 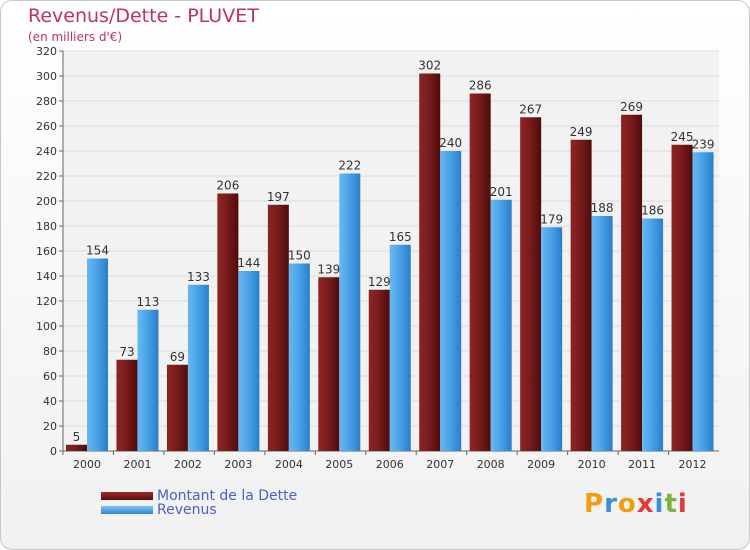 I want to click on data-label: 5, so click(x=77, y=437).